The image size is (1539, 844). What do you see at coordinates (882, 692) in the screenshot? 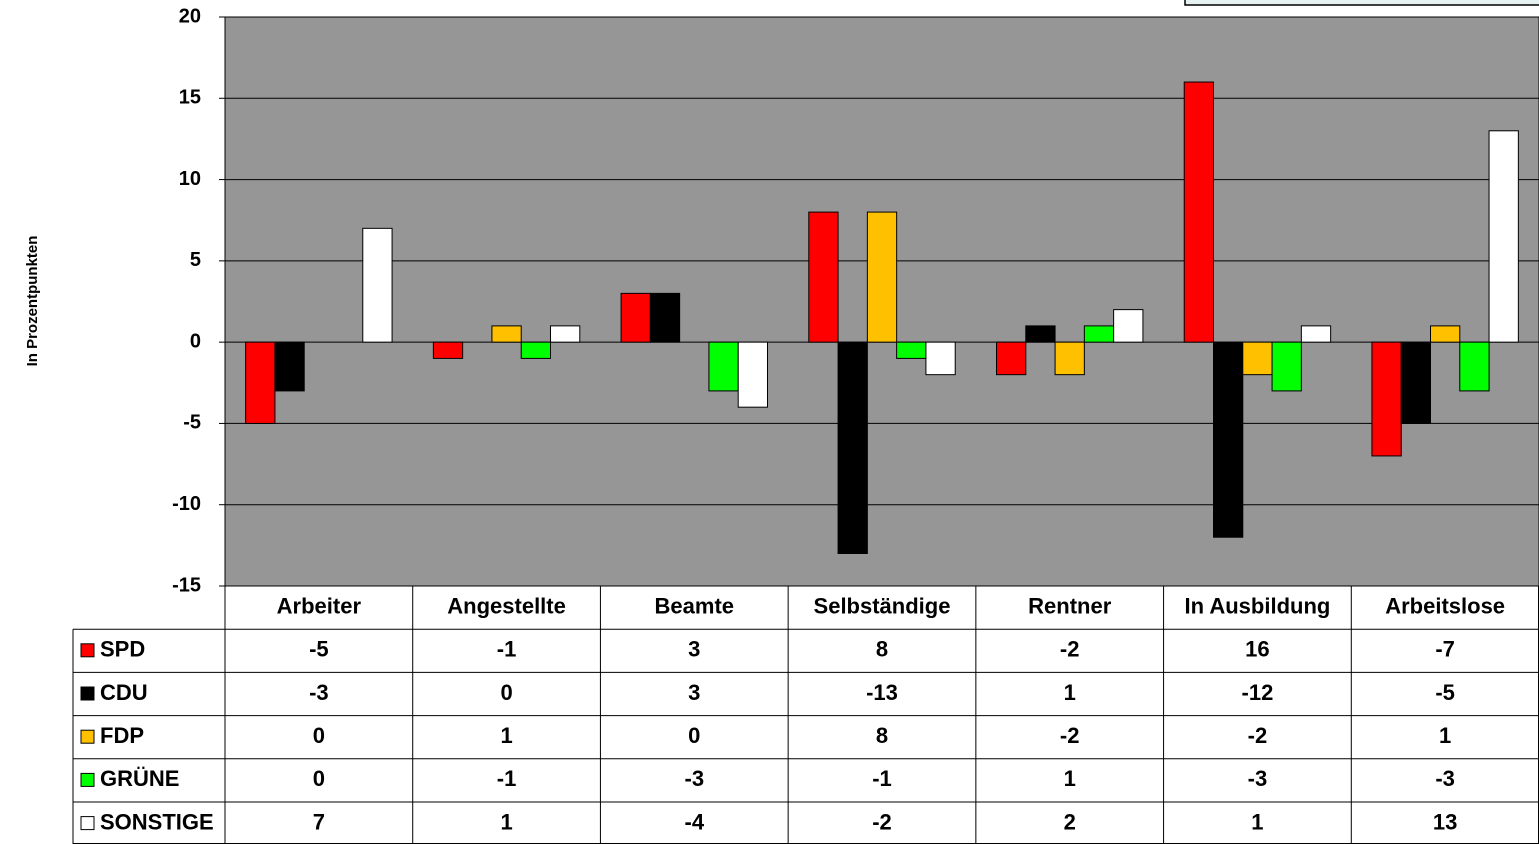
I see `table-value: -13` at bounding box center [882, 692].